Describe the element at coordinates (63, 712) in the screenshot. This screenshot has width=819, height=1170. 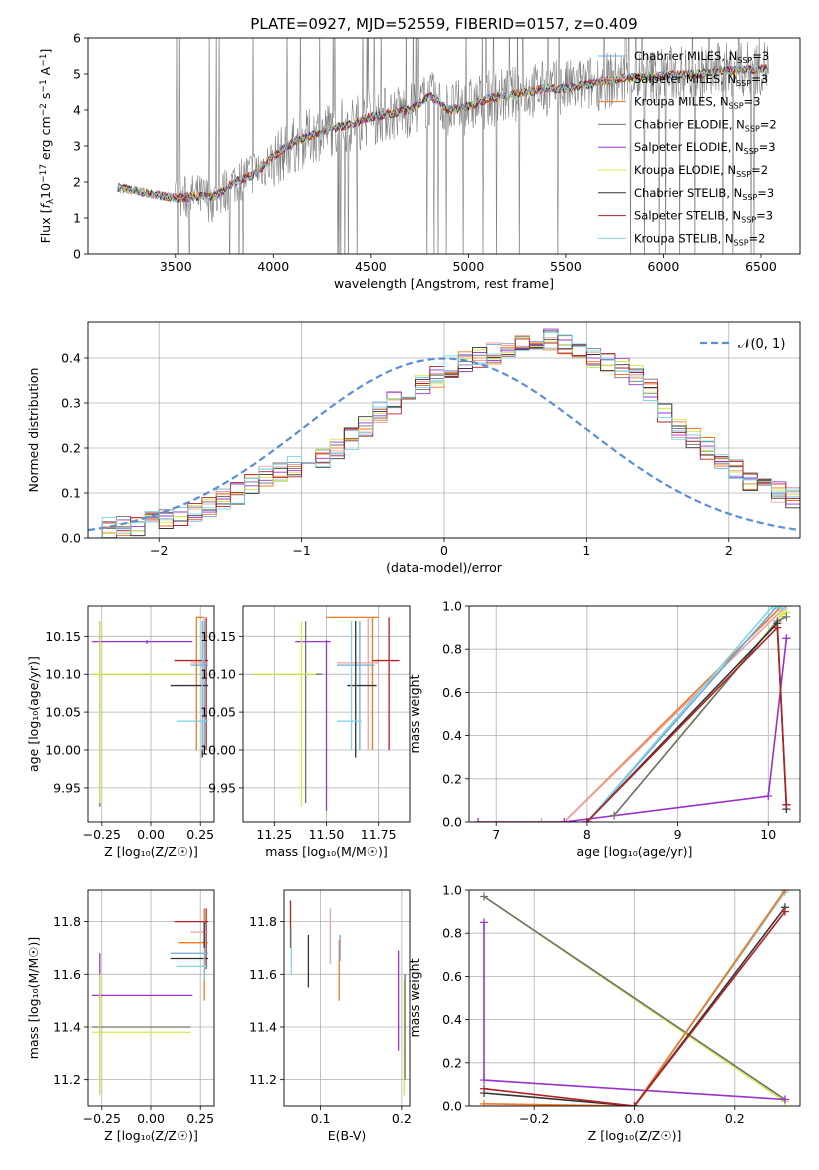
I see `y-tick-label: 10.05` at that location.